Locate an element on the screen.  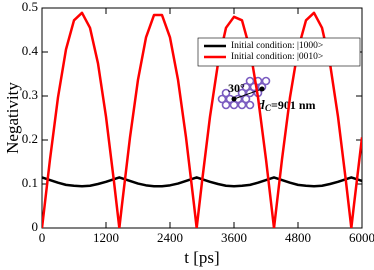
x-tick-label: 4800 is located at coordinates (298, 237).